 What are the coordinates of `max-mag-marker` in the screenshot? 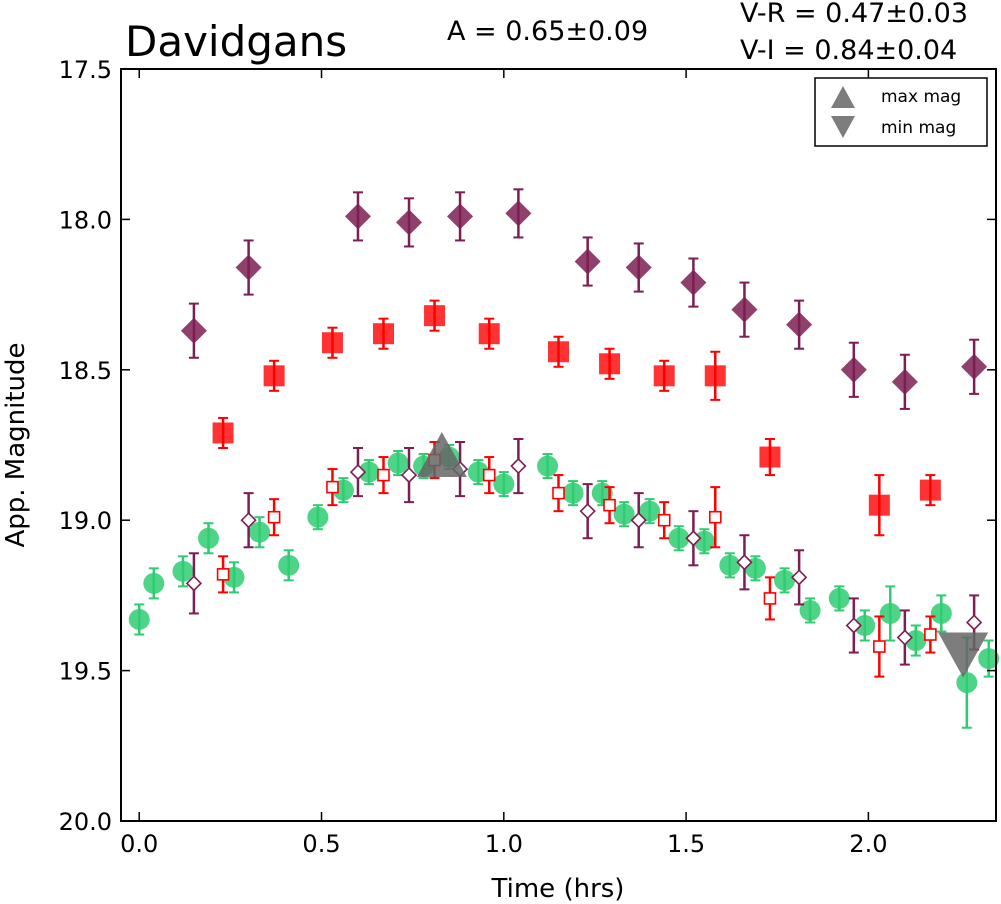 It's located at (441, 455).